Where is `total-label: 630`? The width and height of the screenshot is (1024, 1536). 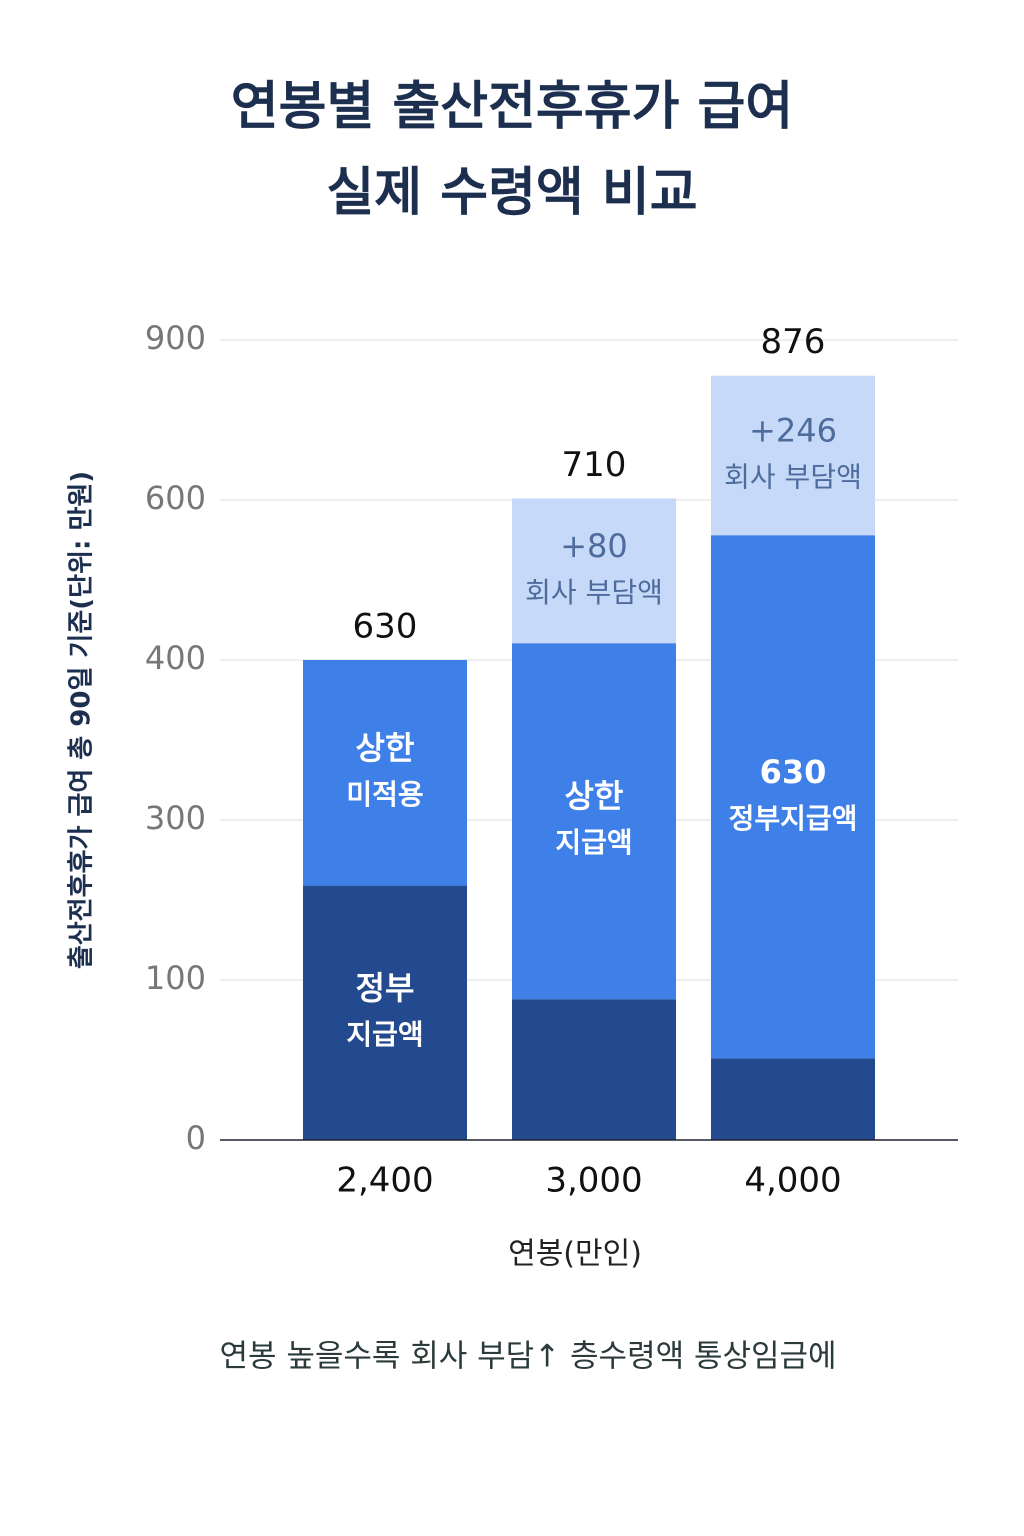 total-label: 630 is located at coordinates (385, 627).